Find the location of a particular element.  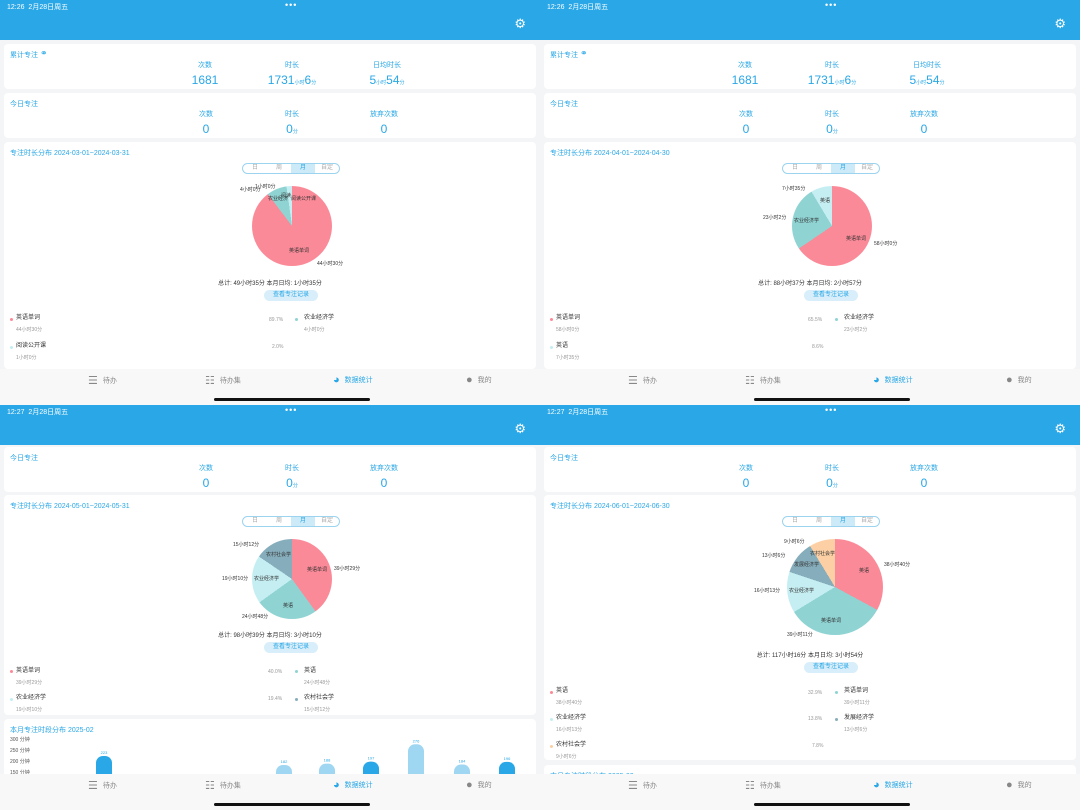

legend-item: 农业经济学 16小时13分 is located at coordinates (571, 724).